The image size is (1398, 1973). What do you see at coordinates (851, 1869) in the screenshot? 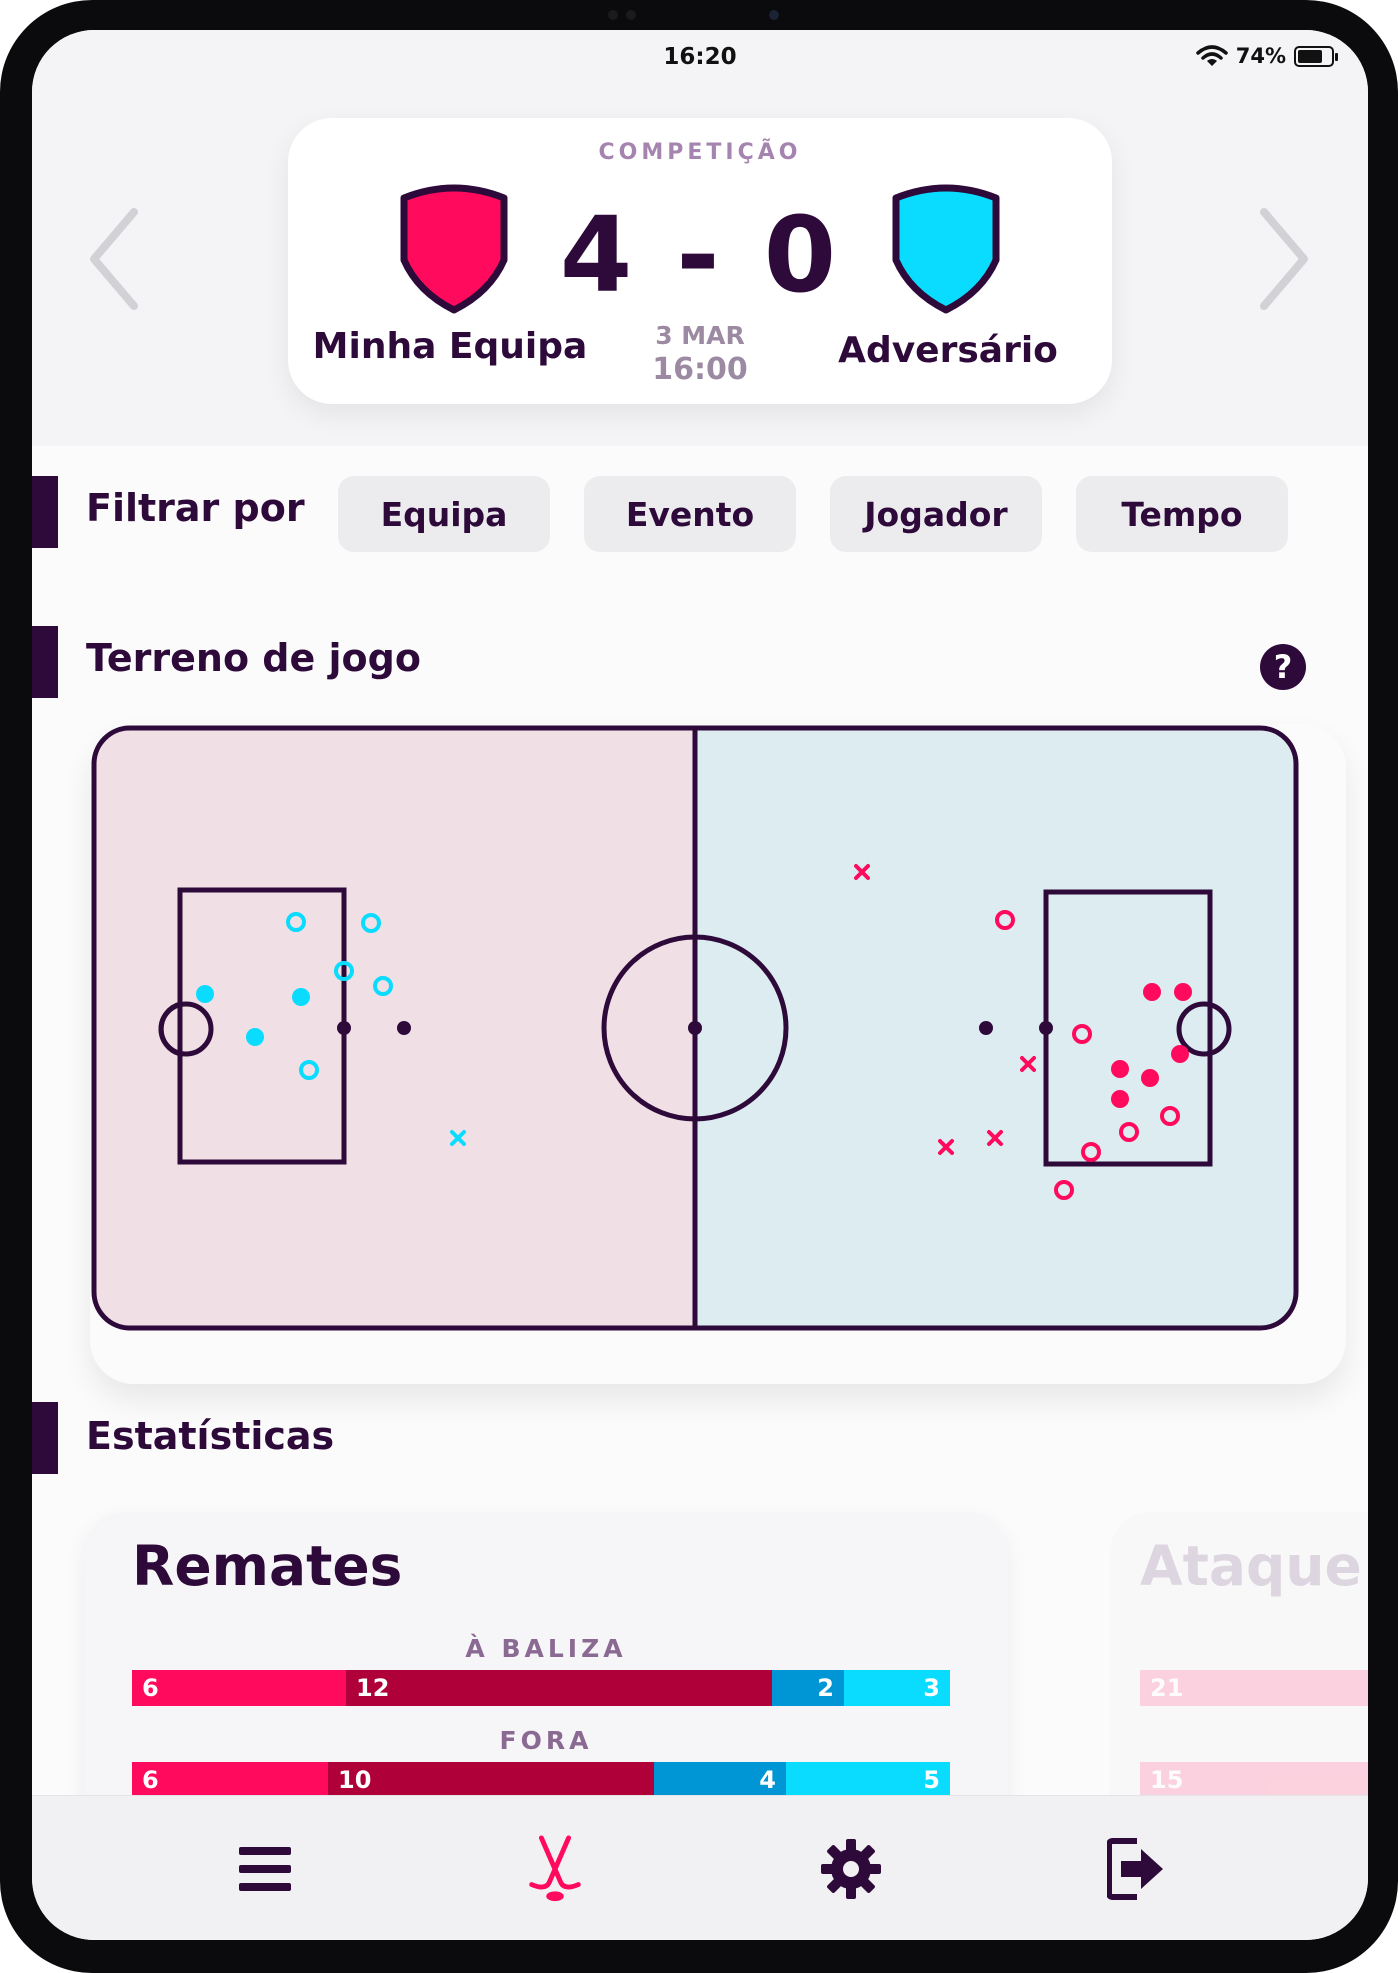
I see `gear-icon` at bounding box center [851, 1869].